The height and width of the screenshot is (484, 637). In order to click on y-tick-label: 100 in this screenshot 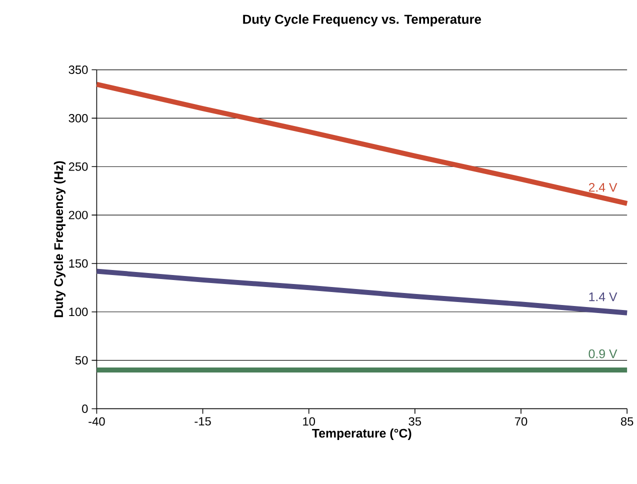, I will do `click(78, 312)`.